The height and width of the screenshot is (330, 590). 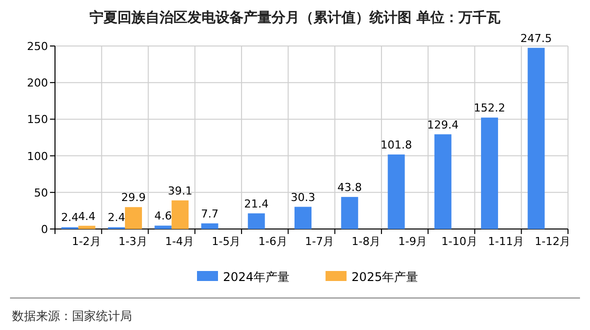 I want to click on x-tick-label: 1-7月, so click(x=319, y=241).